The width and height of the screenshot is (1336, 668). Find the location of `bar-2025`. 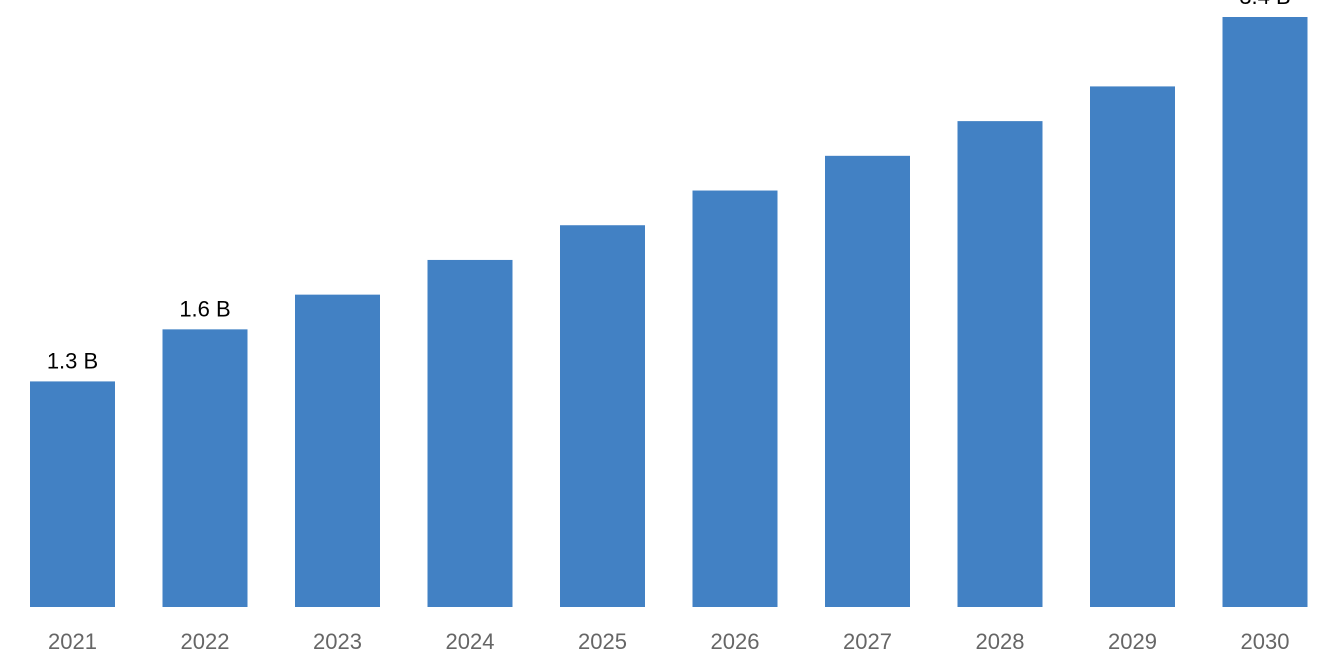

bar-2025 is located at coordinates (602, 416).